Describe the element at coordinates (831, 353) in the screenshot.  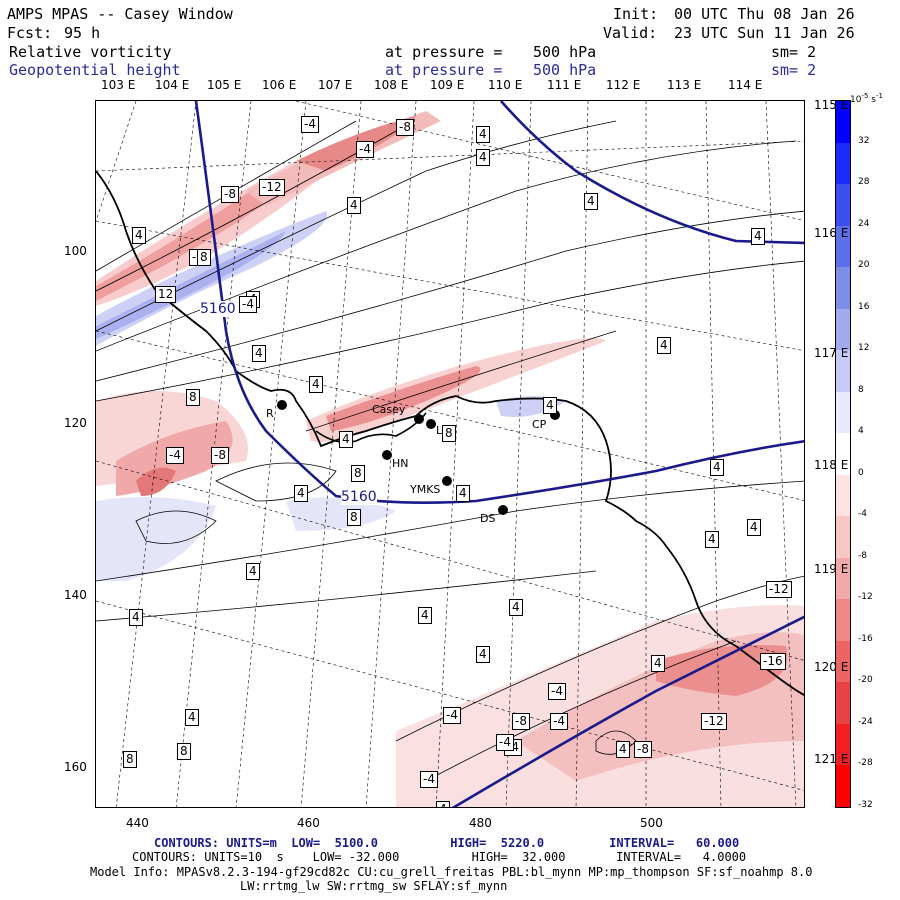
I see `lon-label-right: 117 E` at that location.